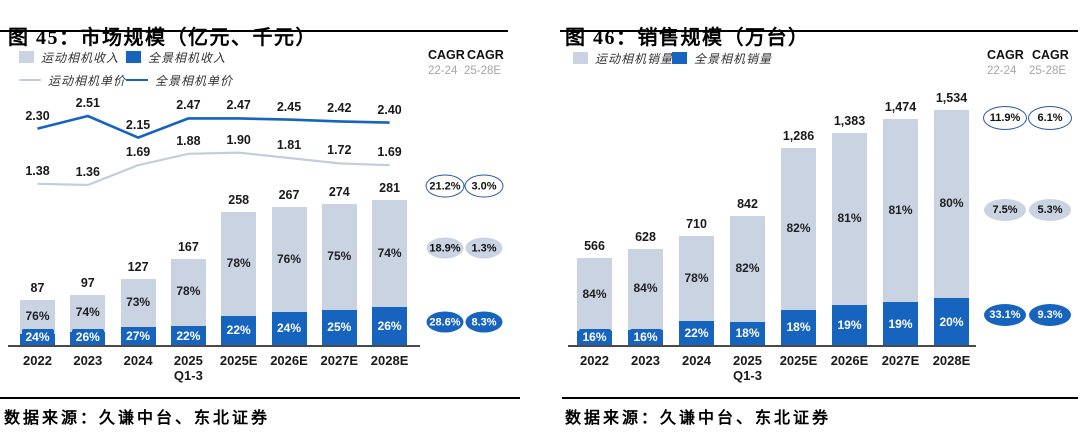 The width and height of the screenshot is (1080, 444). What do you see at coordinates (254, 31) in the screenshot?
I see `title-rule` at bounding box center [254, 31].